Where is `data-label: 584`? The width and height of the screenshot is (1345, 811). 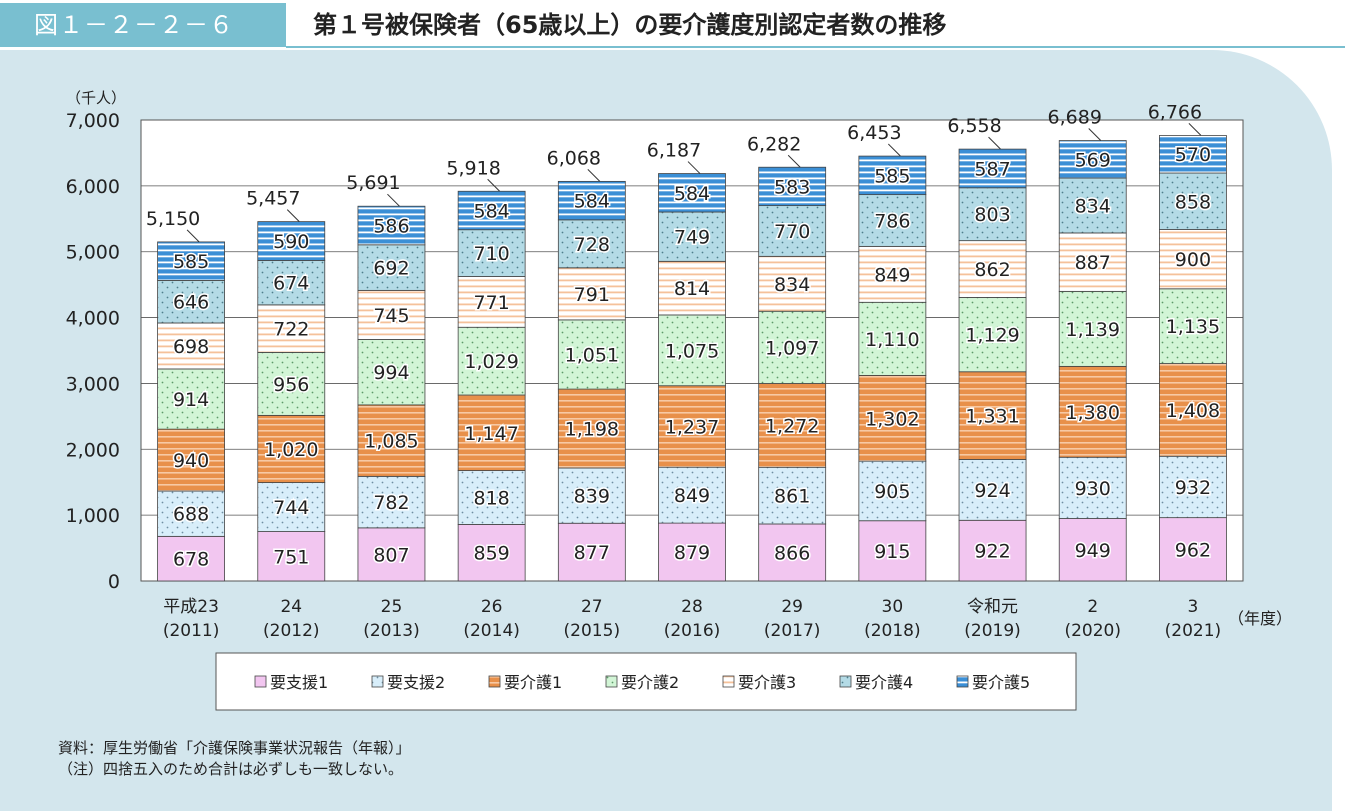
data-label: 584 is located at coordinates (592, 202).